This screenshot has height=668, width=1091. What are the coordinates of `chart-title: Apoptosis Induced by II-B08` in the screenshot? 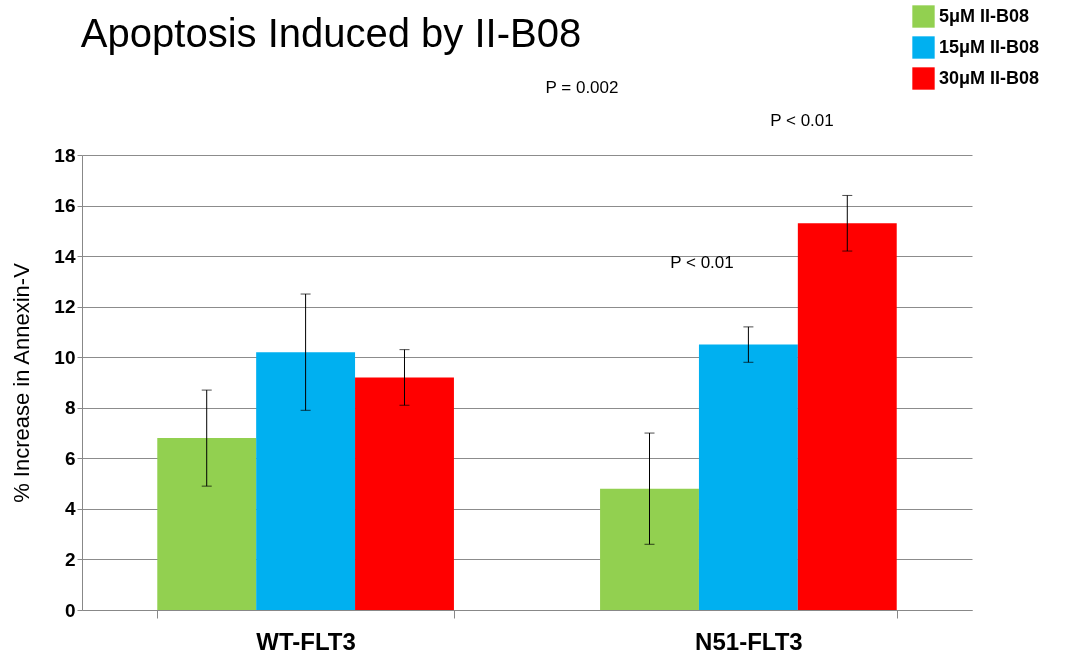 It's located at (331, 33).